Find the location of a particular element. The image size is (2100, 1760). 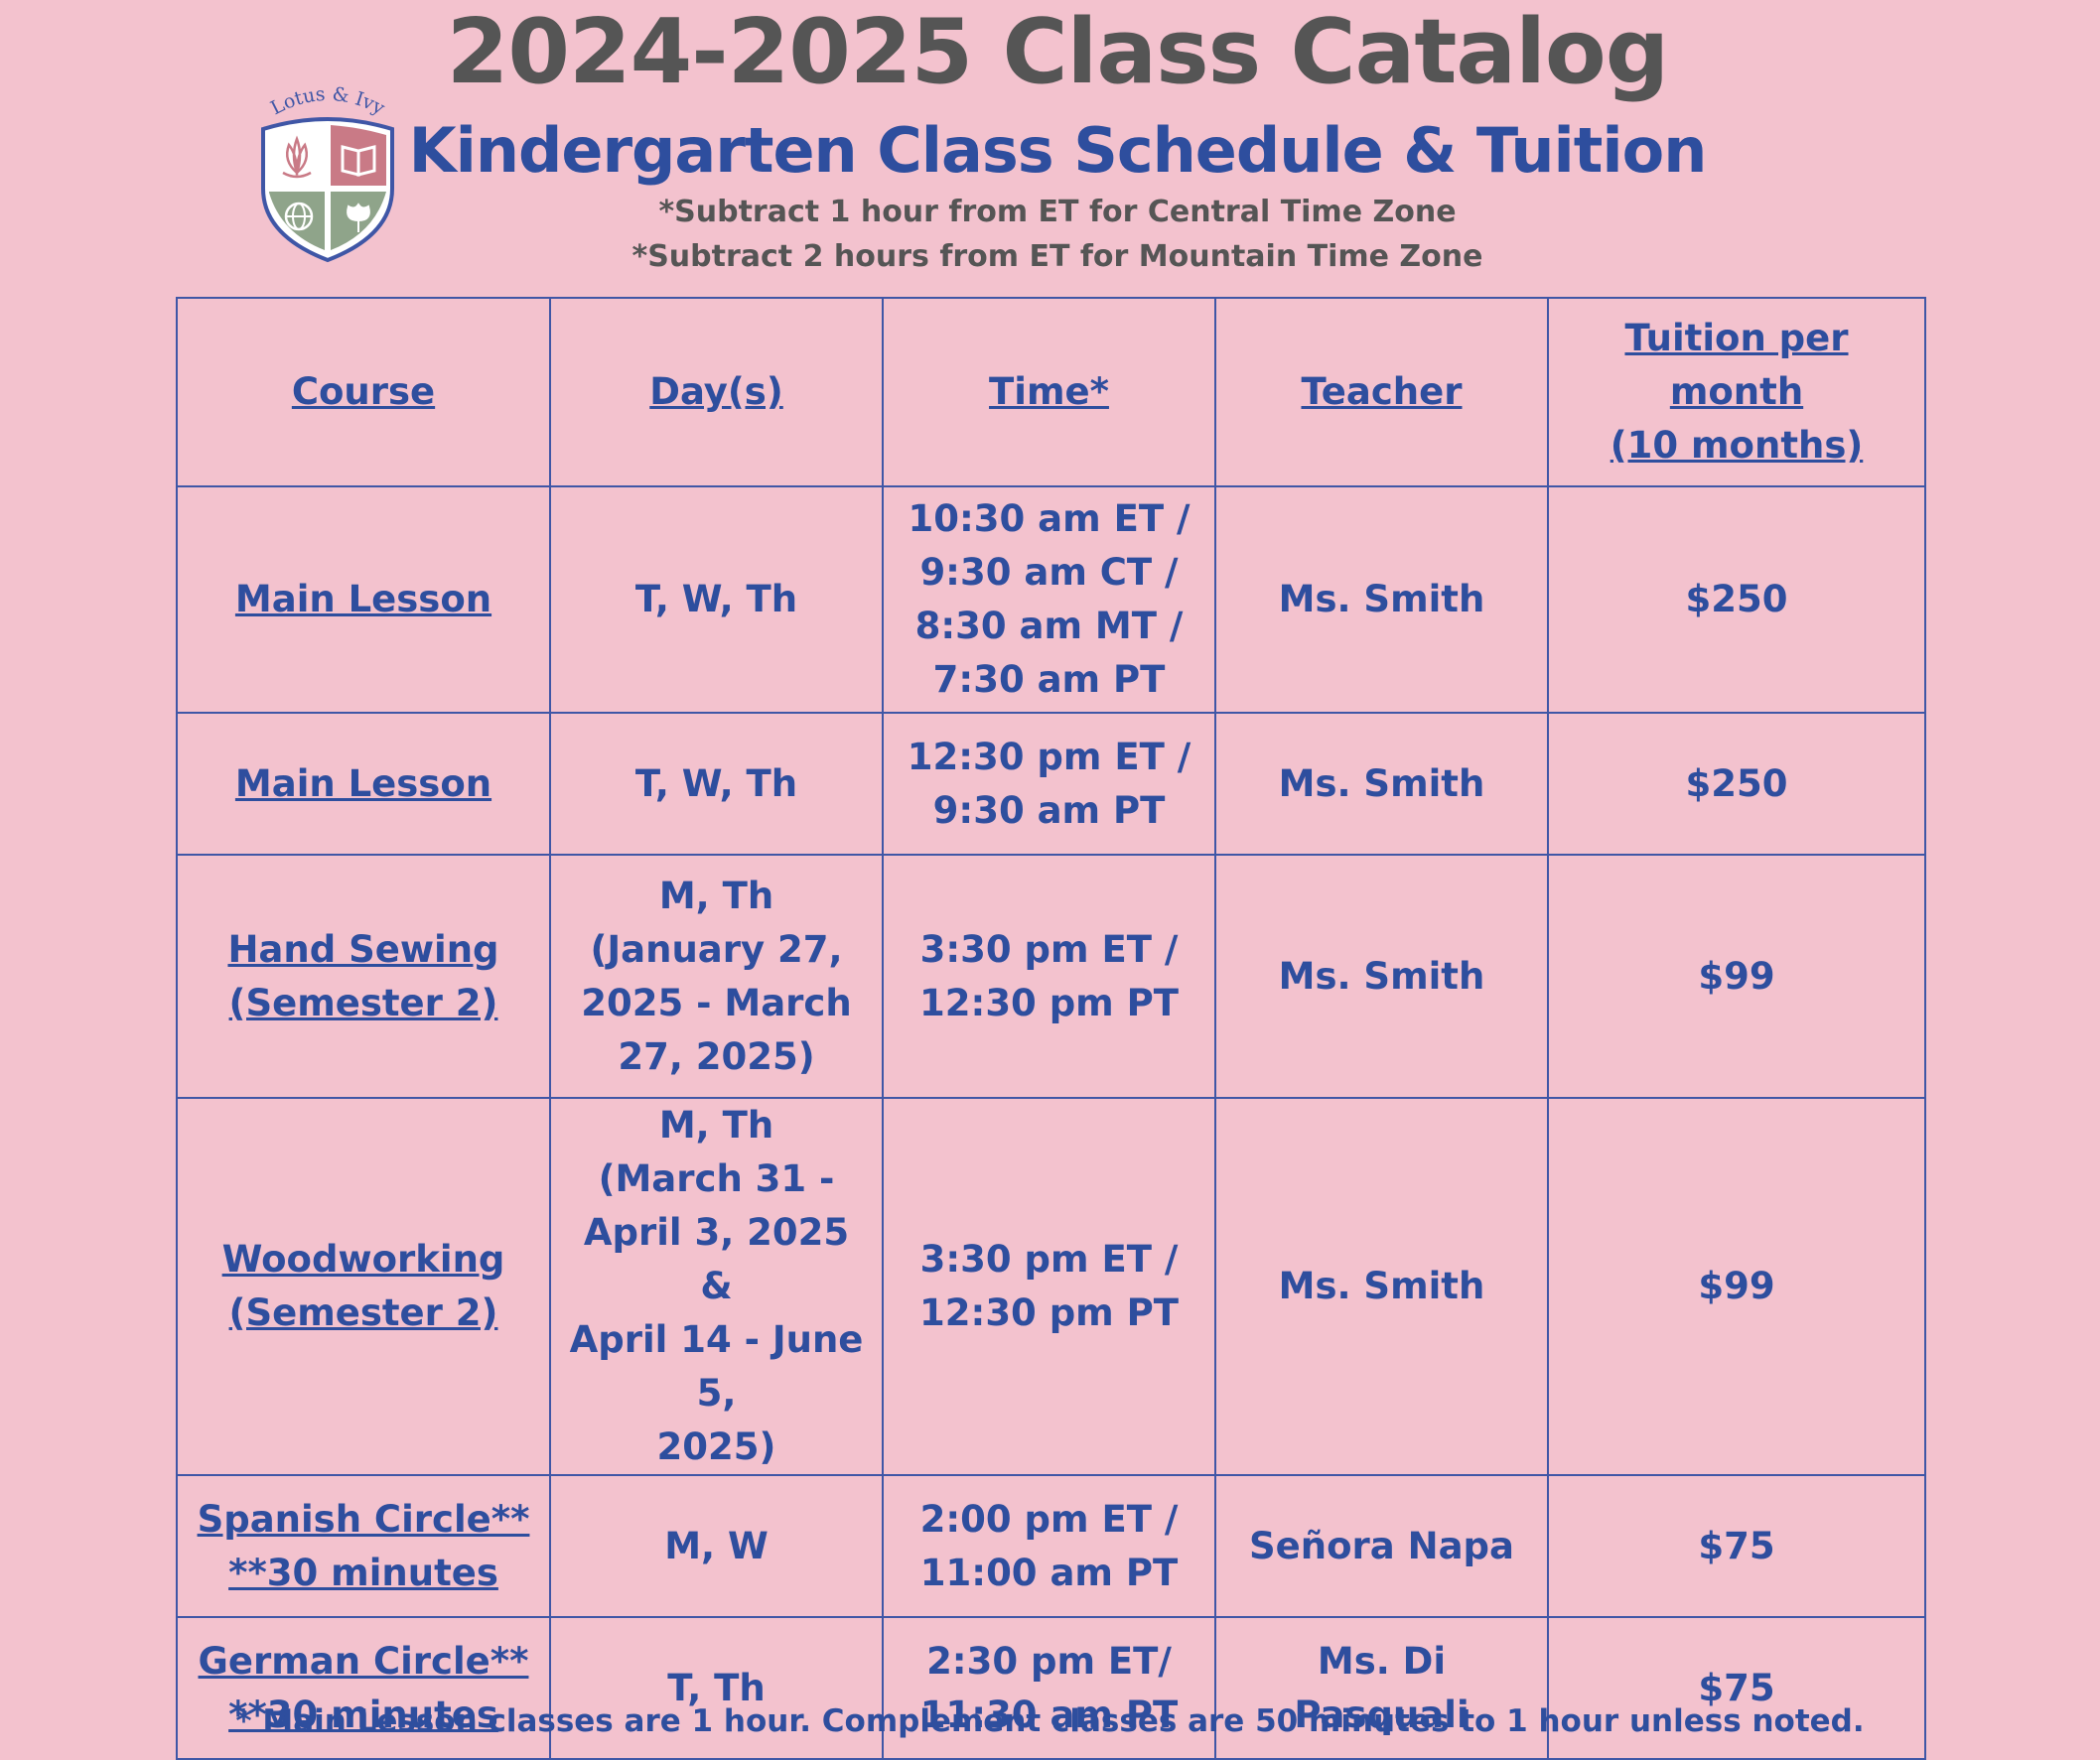

time-cell: 12:30 pm ET / 9:30 am PT is located at coordinates (1049, 784).